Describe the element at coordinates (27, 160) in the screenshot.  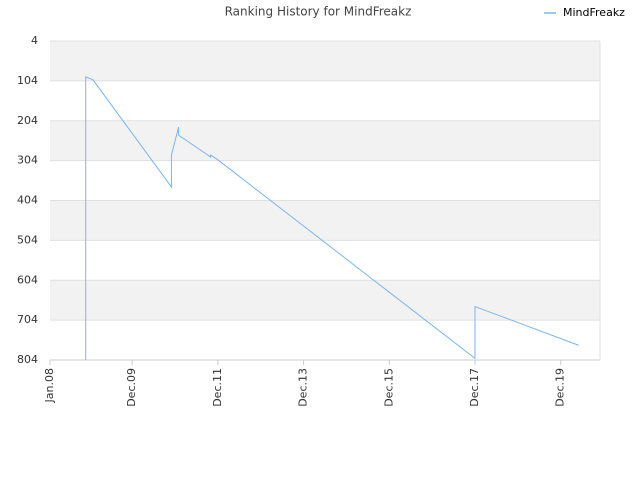
I see `y-tick-label: 304` at that location.